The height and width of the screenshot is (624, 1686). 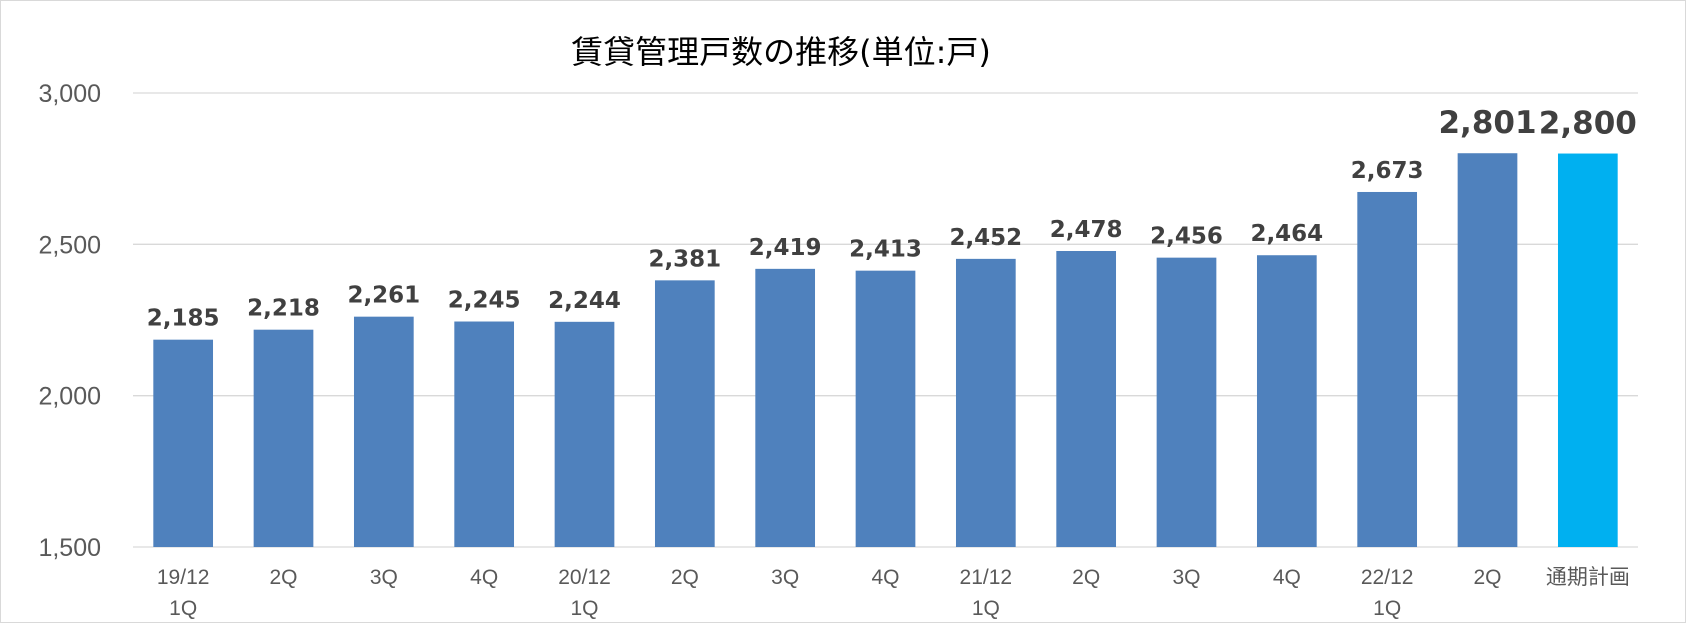 What do you see at coordinates (183, 319) in the screenshot?
I see `data-label: 2,185` at bounding box center [183, 319].